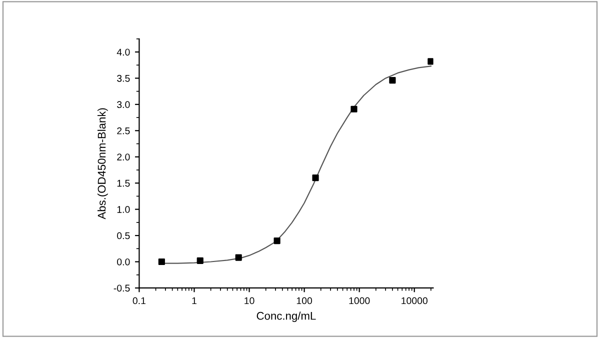 The image size is (600, 338). Describe the element at coordinates (123, 130) in the screenshot. I see `y-tick-label: 2.5` at that location.